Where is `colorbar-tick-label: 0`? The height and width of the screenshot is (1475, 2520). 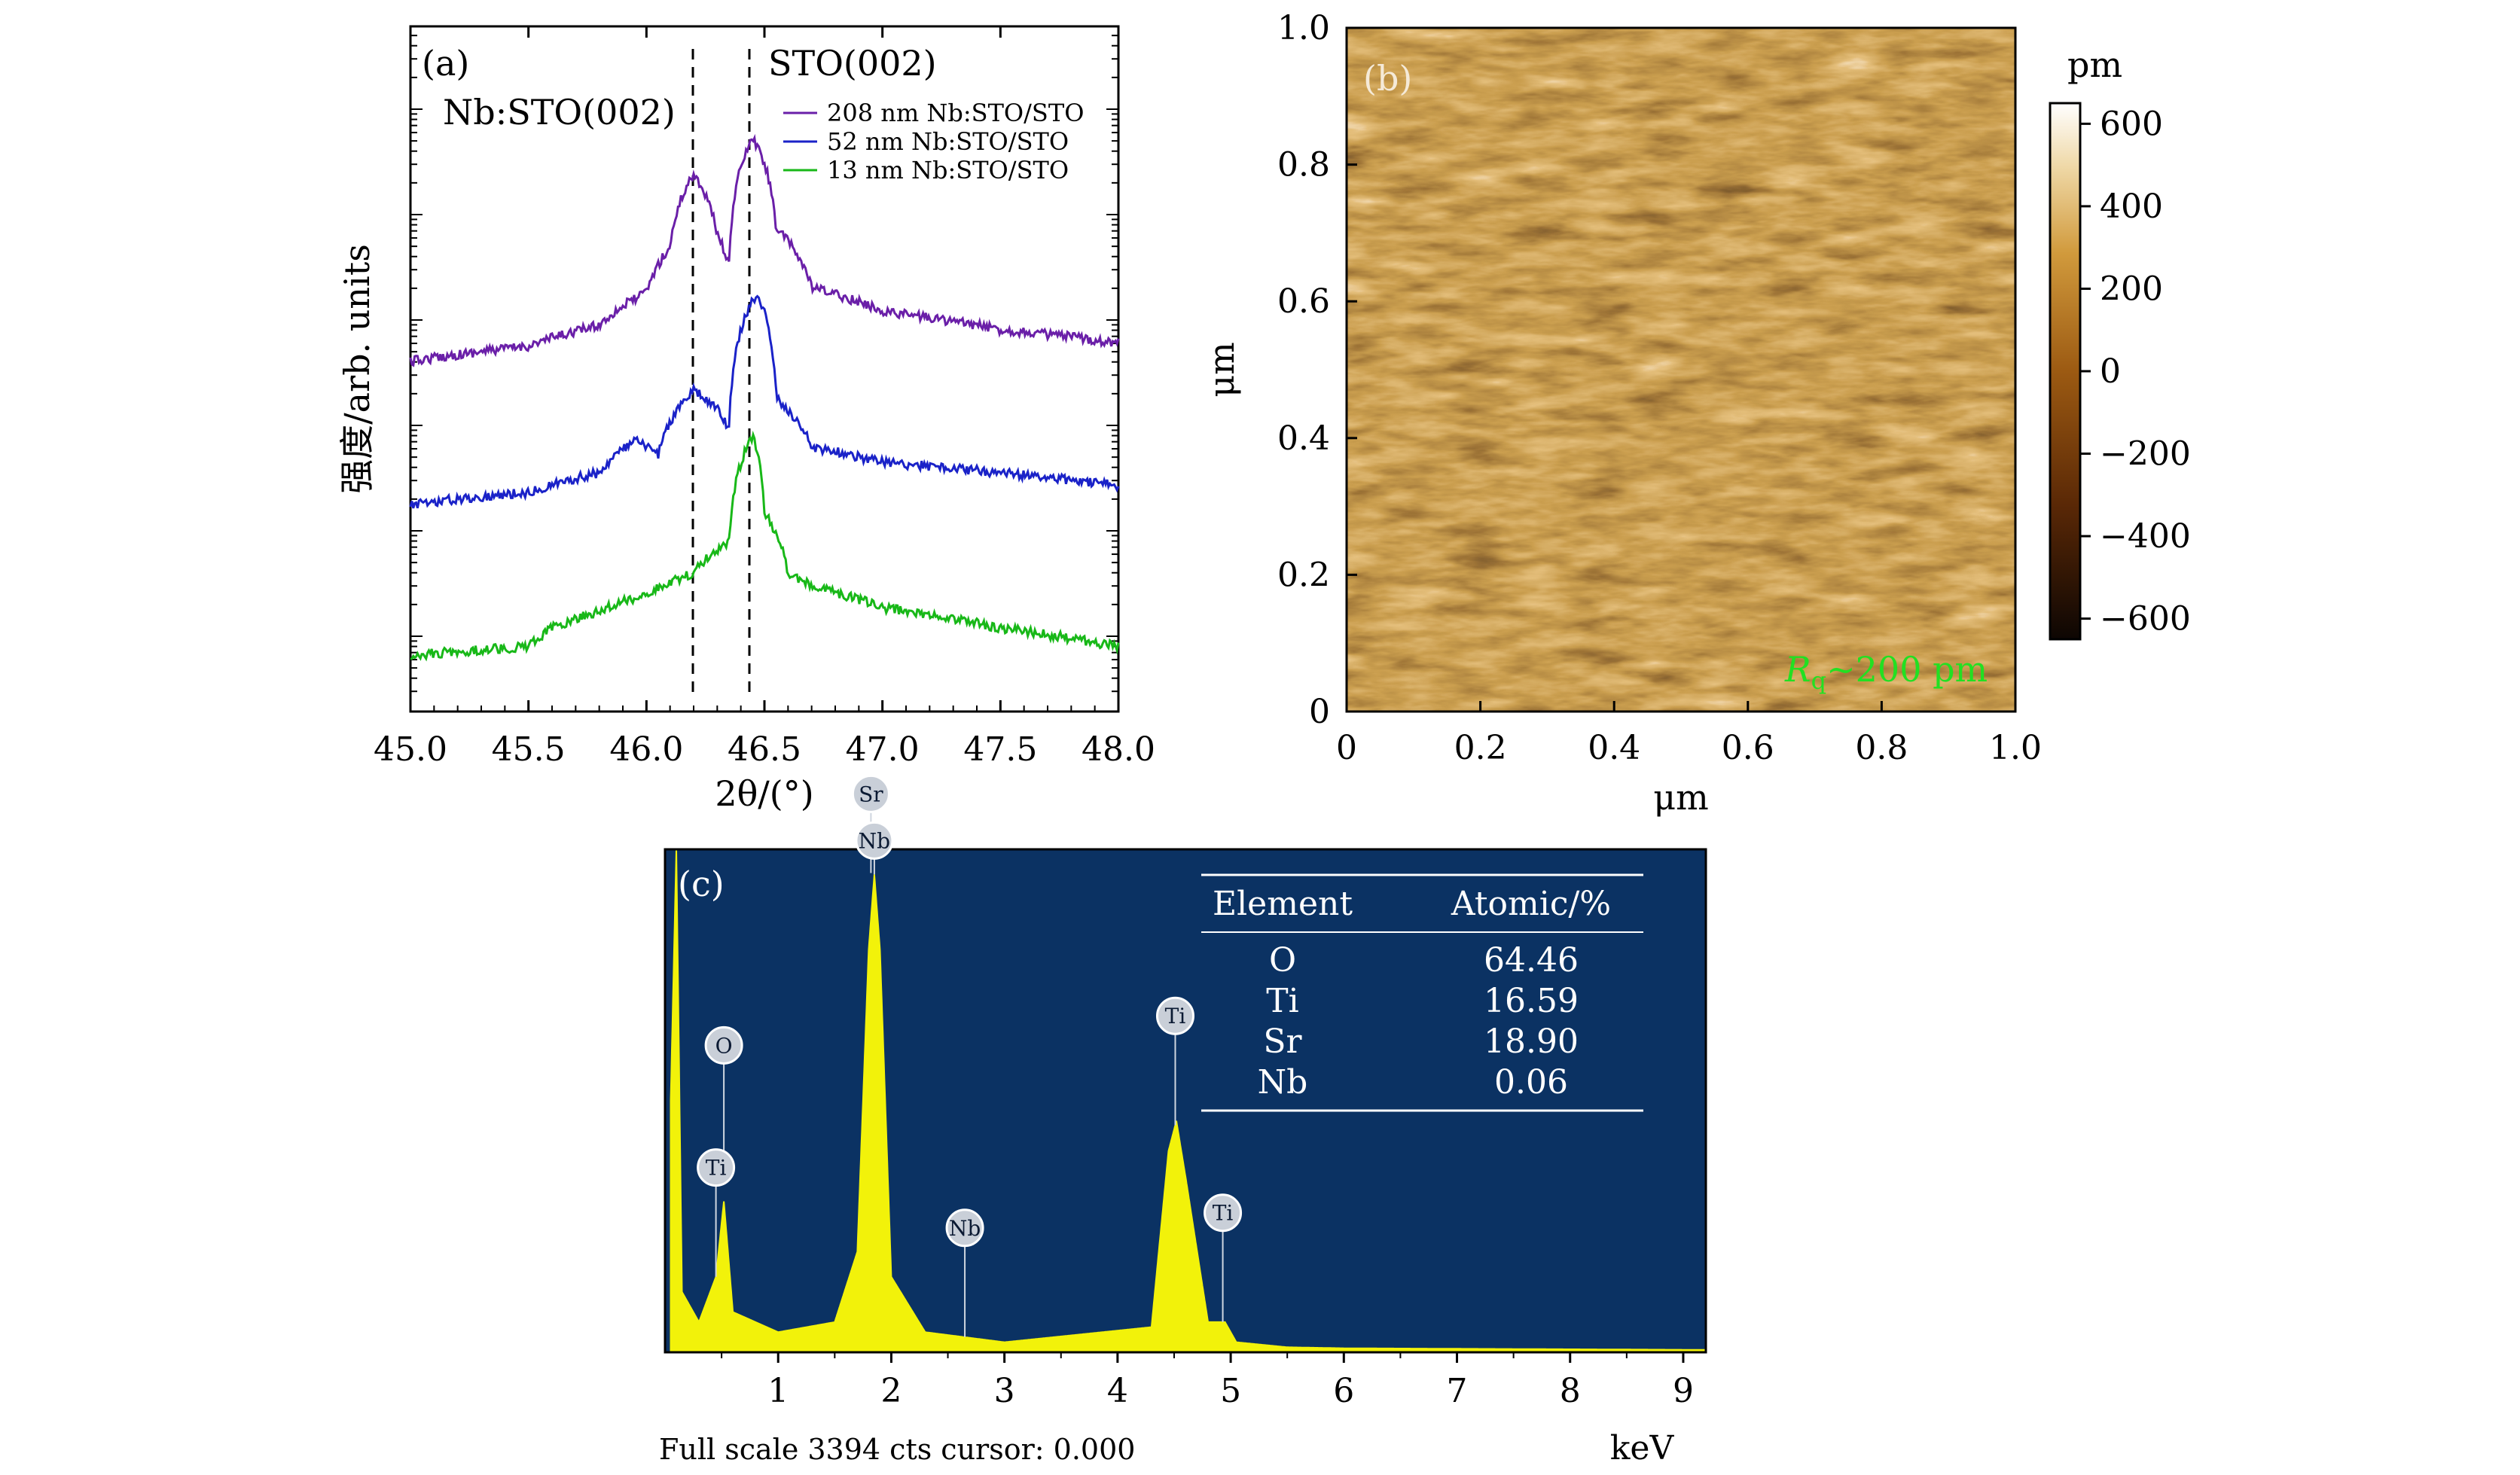 colorbar-tick-label: 0 is located at coordinates (2110, 371).